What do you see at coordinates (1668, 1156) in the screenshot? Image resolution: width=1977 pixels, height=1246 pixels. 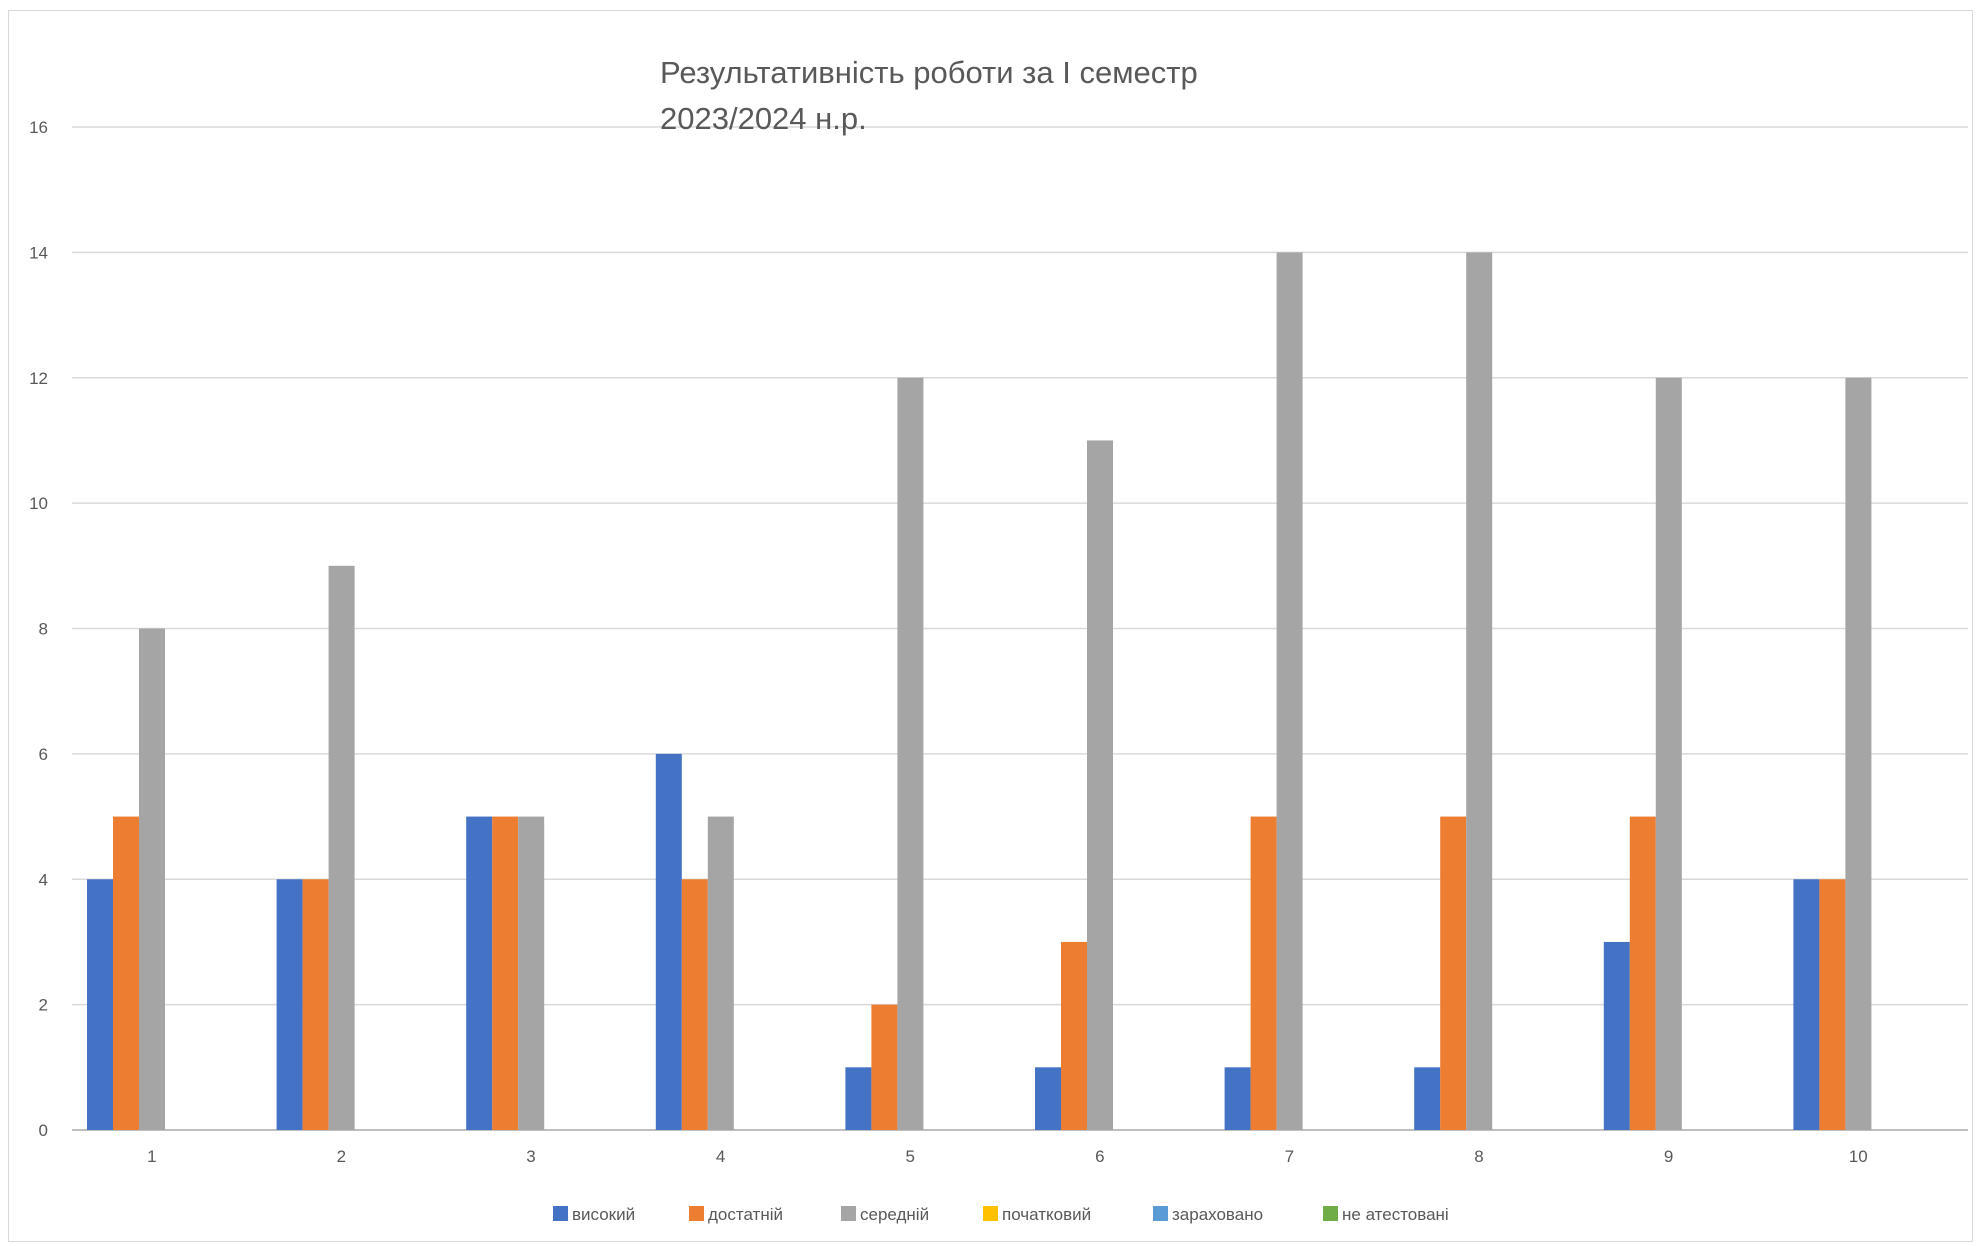 I see `x-tick-label: 9` at bounding box center [1668, 1156].